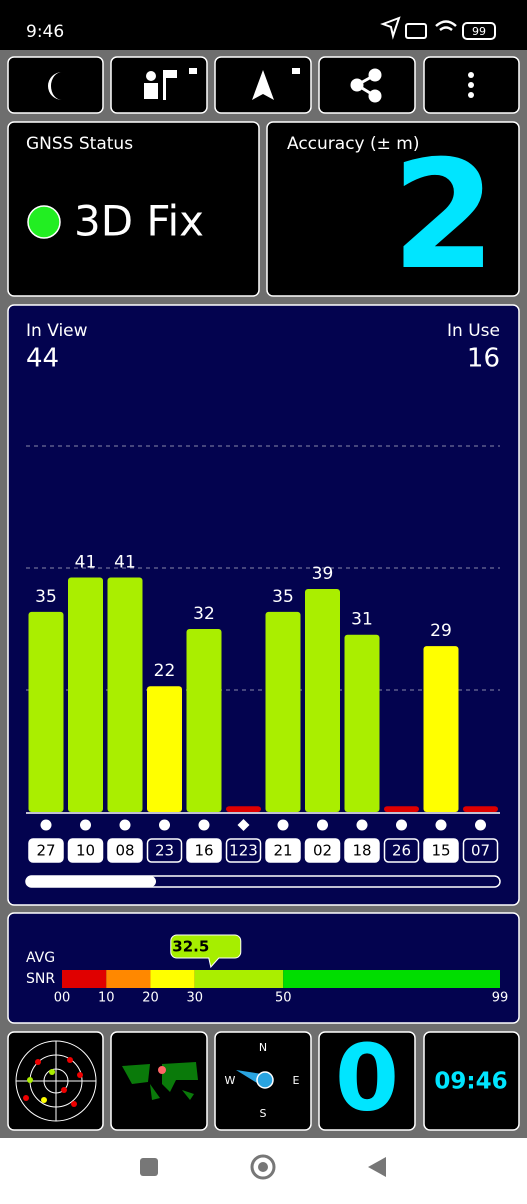 The height and width of the screenshot is (1204, 527). I want to click on fix-status: 3D Fix, so click(139, 221).